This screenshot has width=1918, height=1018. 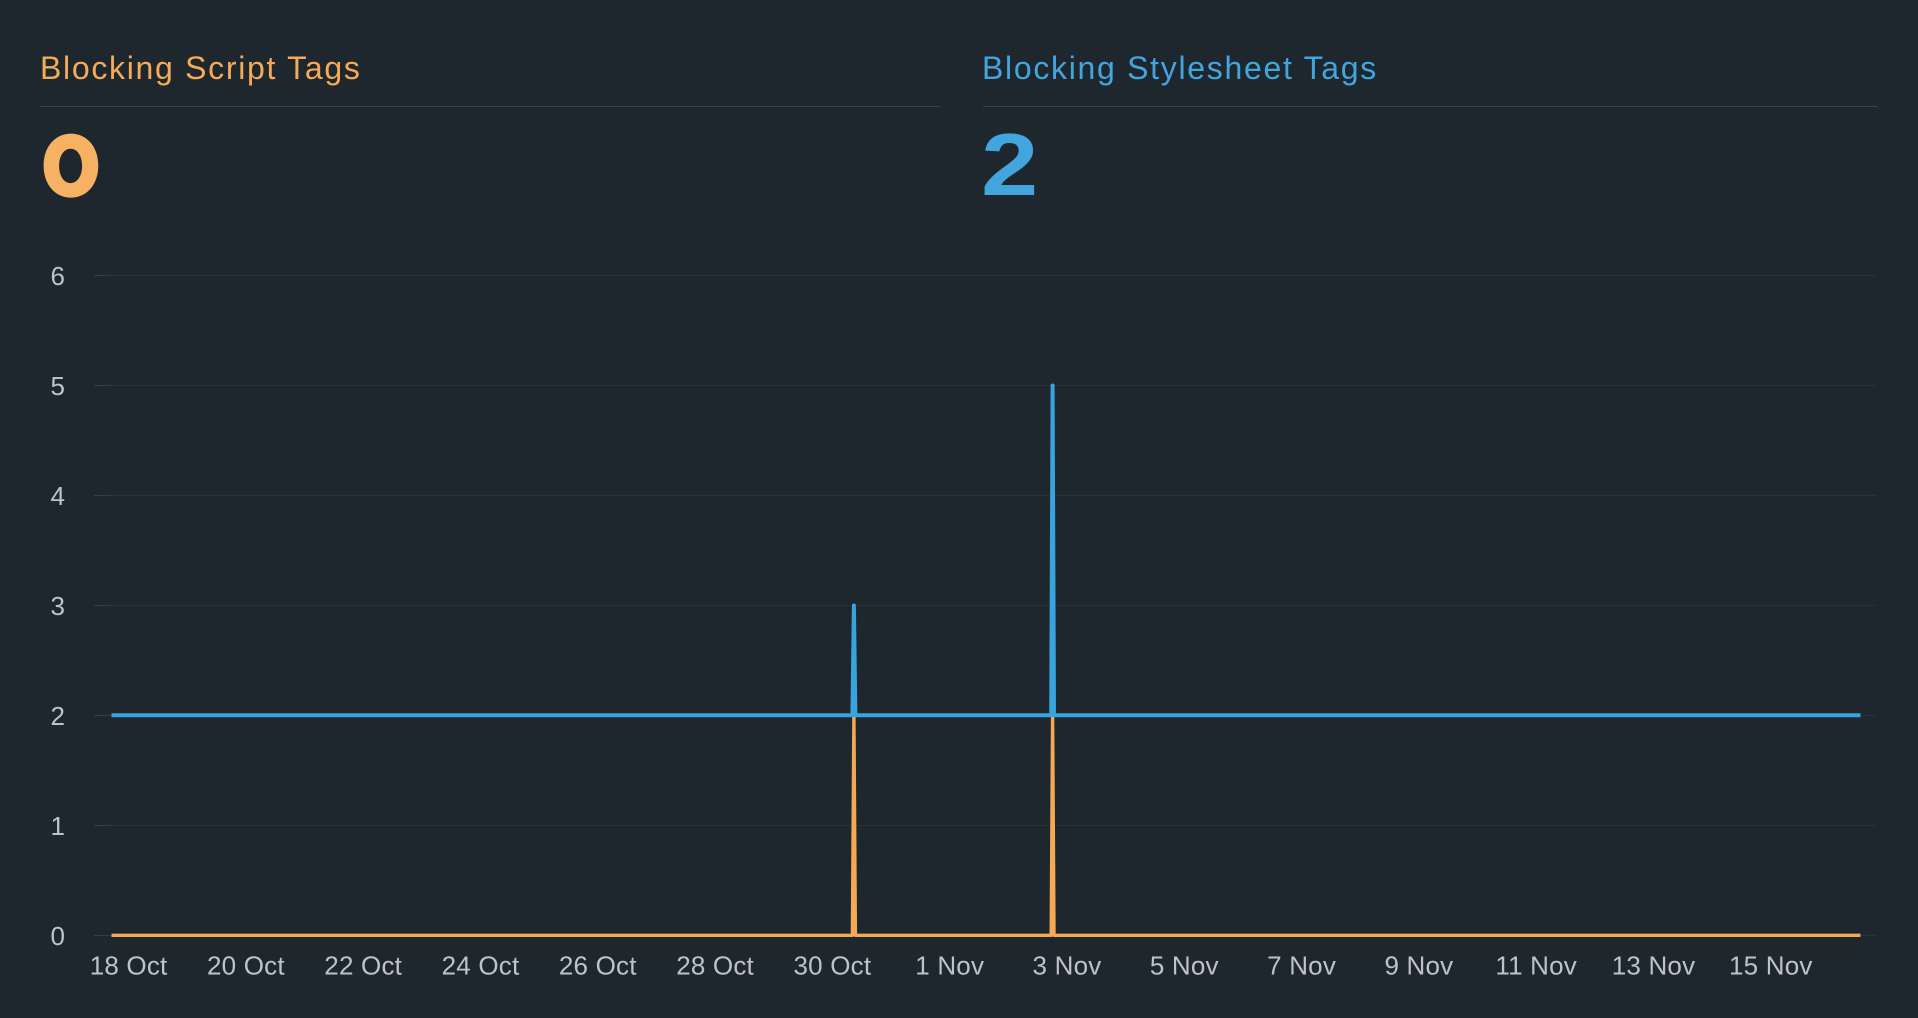 I want to click on svg-text: 3, so click(x=58, y=606).